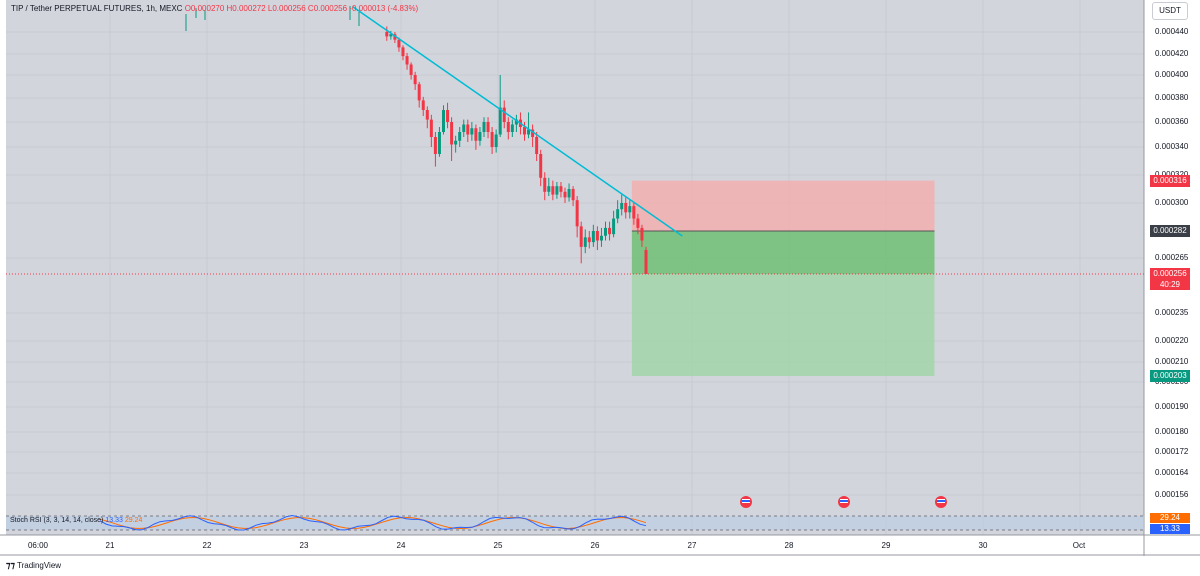  I want to click on time-tick-label: 30, so click(983, 545).